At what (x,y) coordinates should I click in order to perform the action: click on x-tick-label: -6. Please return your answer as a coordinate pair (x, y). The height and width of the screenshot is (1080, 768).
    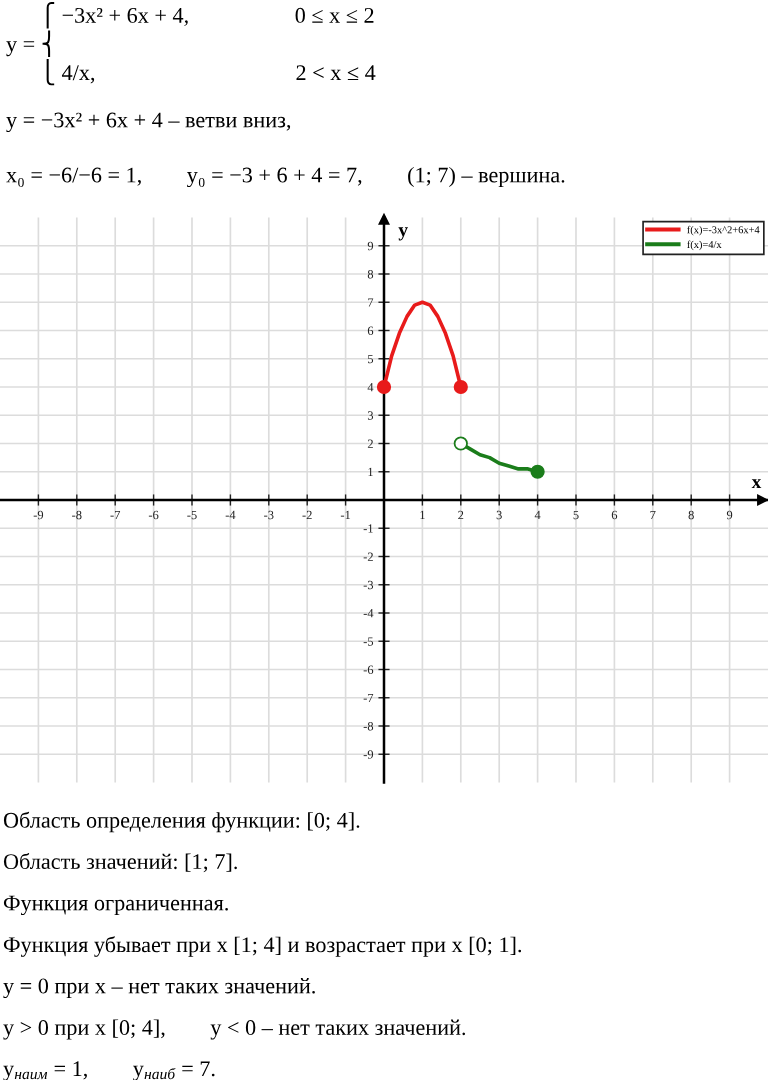
    Looking at the image, I should click on (153, 515).